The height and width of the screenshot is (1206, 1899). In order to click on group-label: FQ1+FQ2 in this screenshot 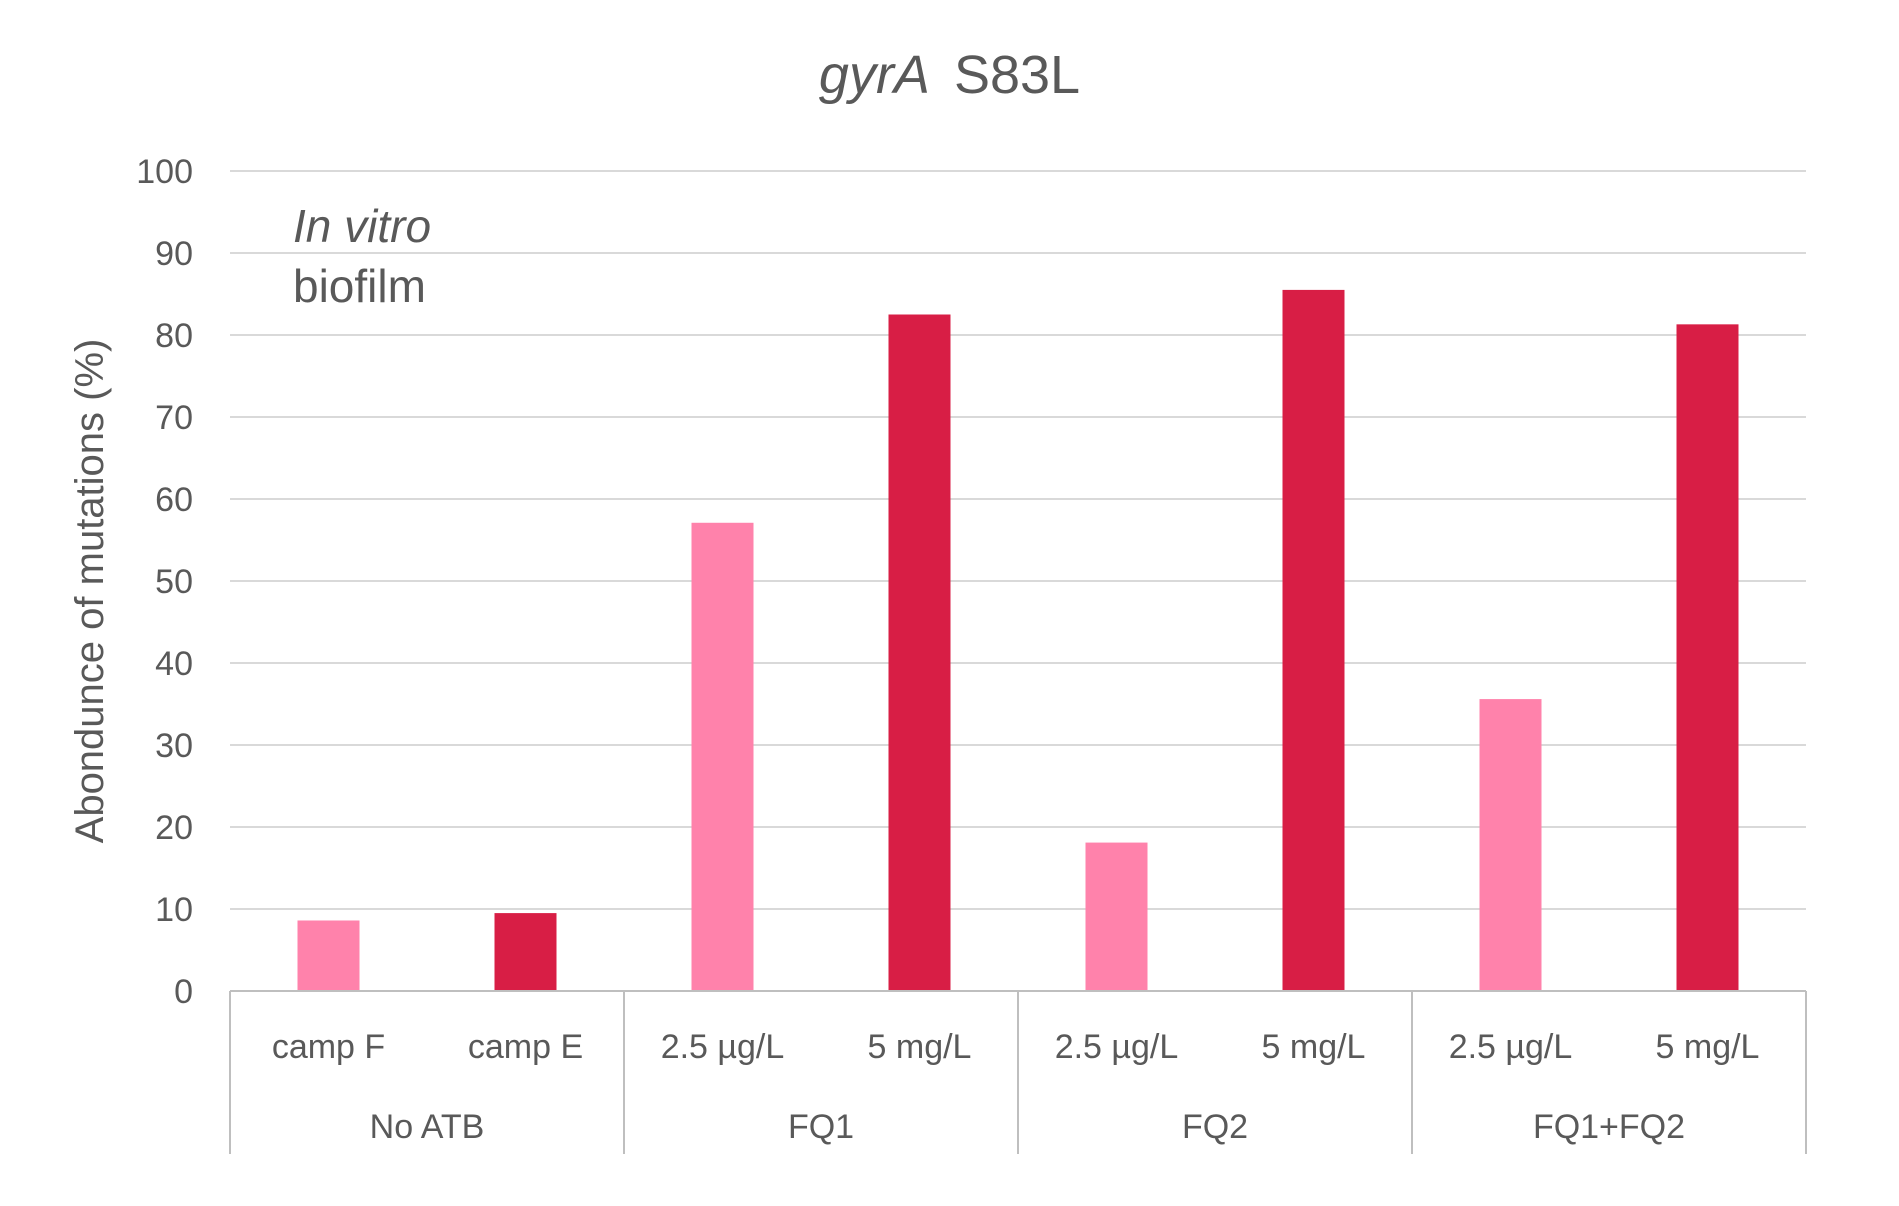, I will do `click(1609, 1127)`.